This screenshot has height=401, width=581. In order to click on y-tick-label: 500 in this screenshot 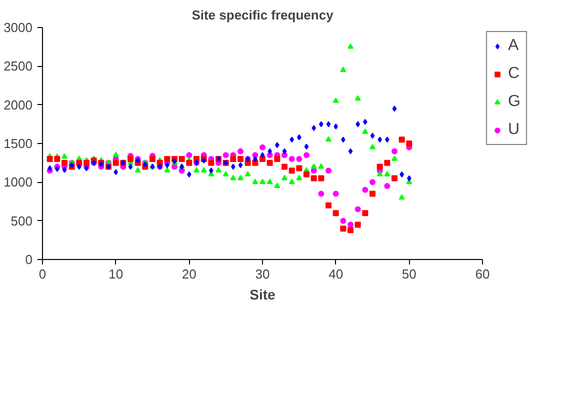, I will do `click(21, 220)`.